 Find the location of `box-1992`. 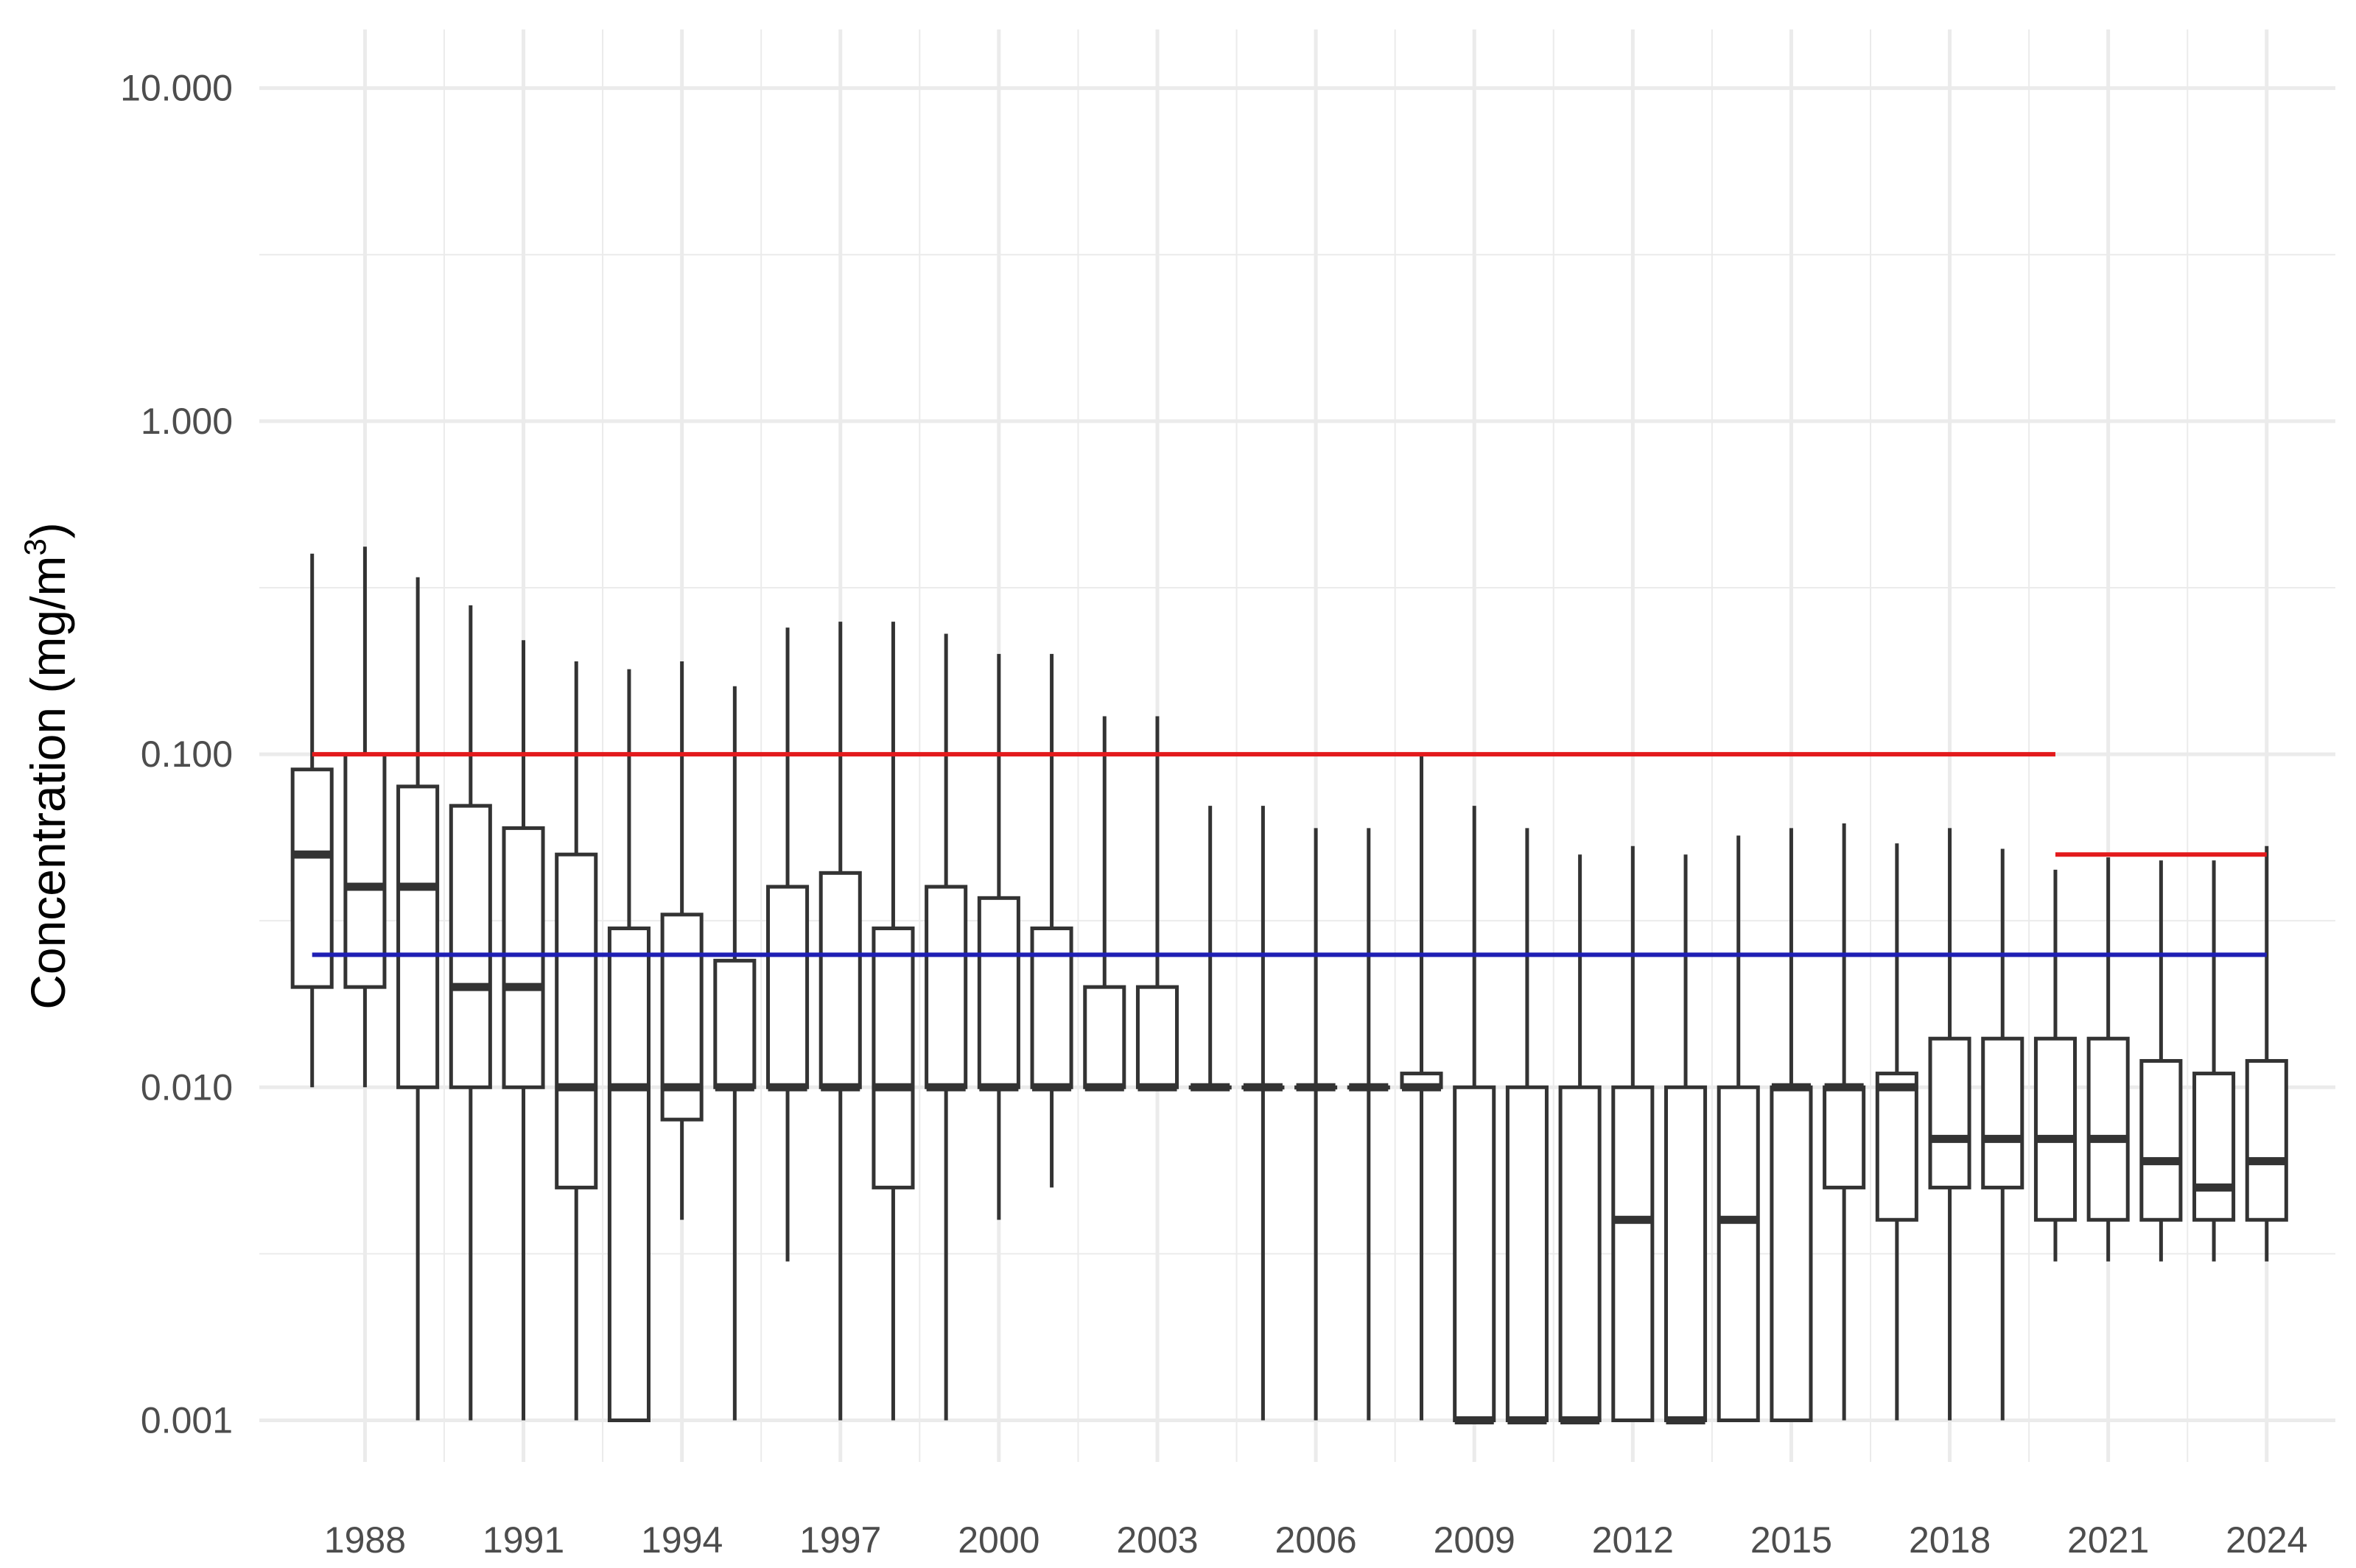

box-1992 is located at coordinates (576, 1041).